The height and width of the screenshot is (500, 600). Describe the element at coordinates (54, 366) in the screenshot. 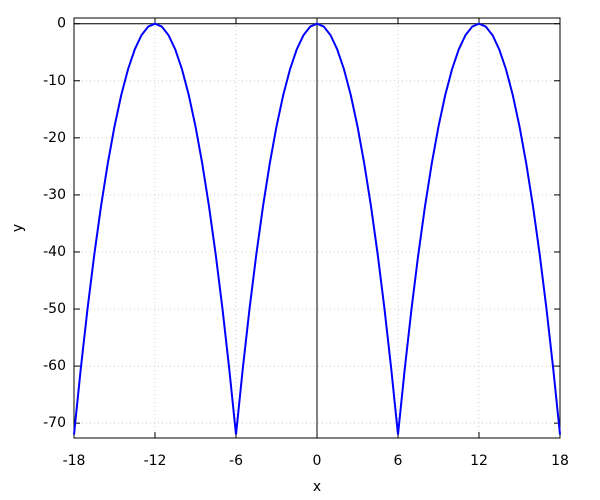

I see `y-tick-label: -60` at that location.